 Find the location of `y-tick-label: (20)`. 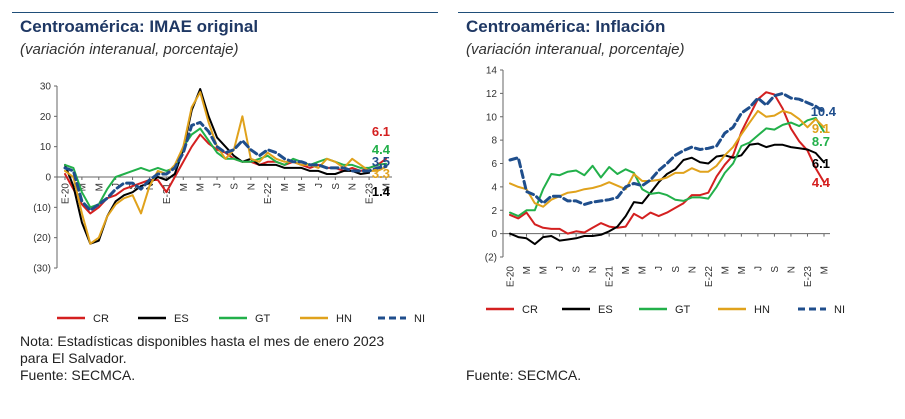

y-tick-label: (20) is located at coordinates (42, 238).